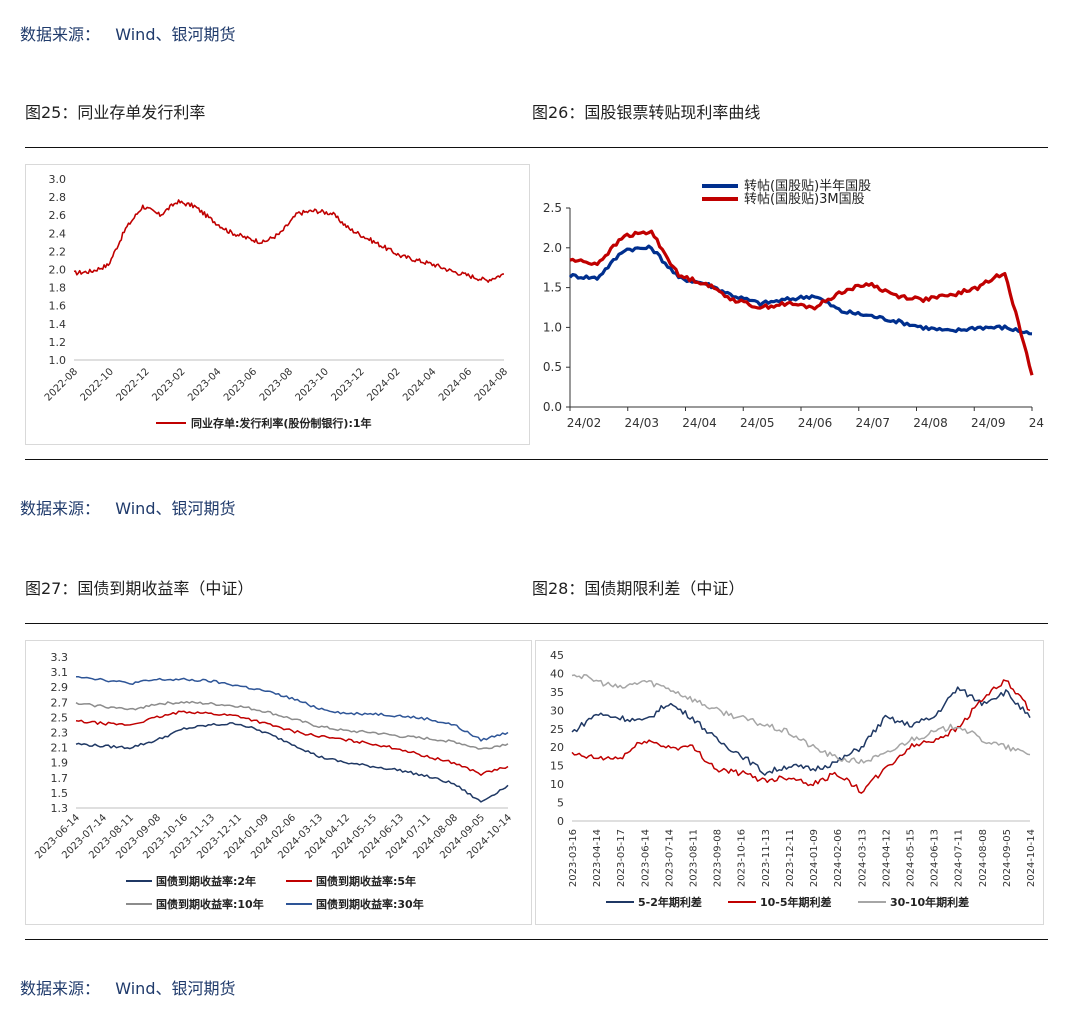  Describe the element at coordinates (276, 384) in the screenshot. I see `x-tick-label: 2023-08` at that location.